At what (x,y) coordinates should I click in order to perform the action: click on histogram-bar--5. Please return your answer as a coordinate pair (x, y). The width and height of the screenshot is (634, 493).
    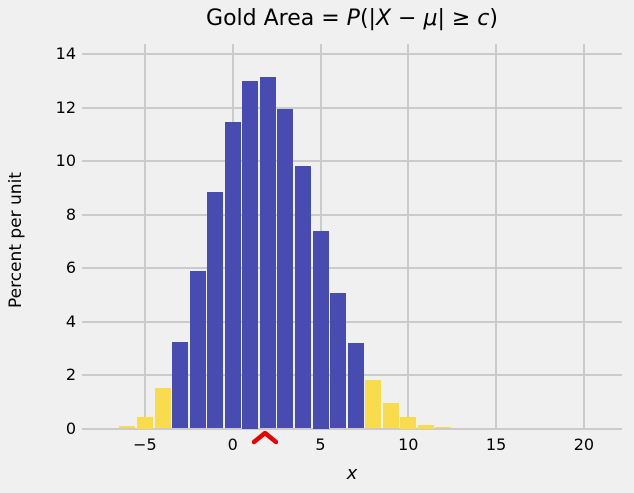
    Looking at the image, I should click on (144, 422).